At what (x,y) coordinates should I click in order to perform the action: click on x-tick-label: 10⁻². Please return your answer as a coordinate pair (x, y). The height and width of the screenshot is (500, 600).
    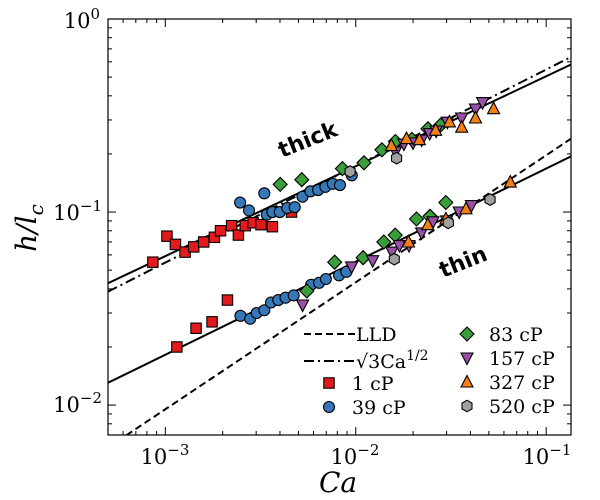
    Looking at the image, I should click on (355, 455).